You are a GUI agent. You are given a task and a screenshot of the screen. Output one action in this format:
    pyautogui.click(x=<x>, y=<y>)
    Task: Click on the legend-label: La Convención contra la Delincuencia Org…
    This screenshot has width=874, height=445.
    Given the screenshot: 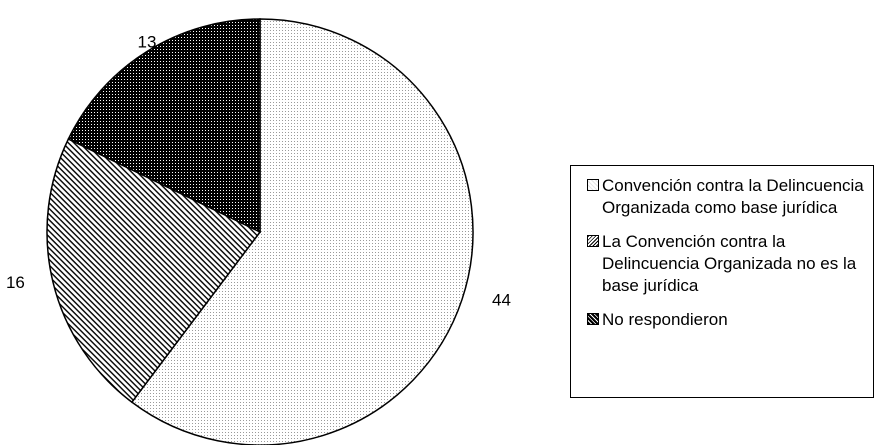 What is the action you would take?
    pyautogui.click(x=729, y=263)
    